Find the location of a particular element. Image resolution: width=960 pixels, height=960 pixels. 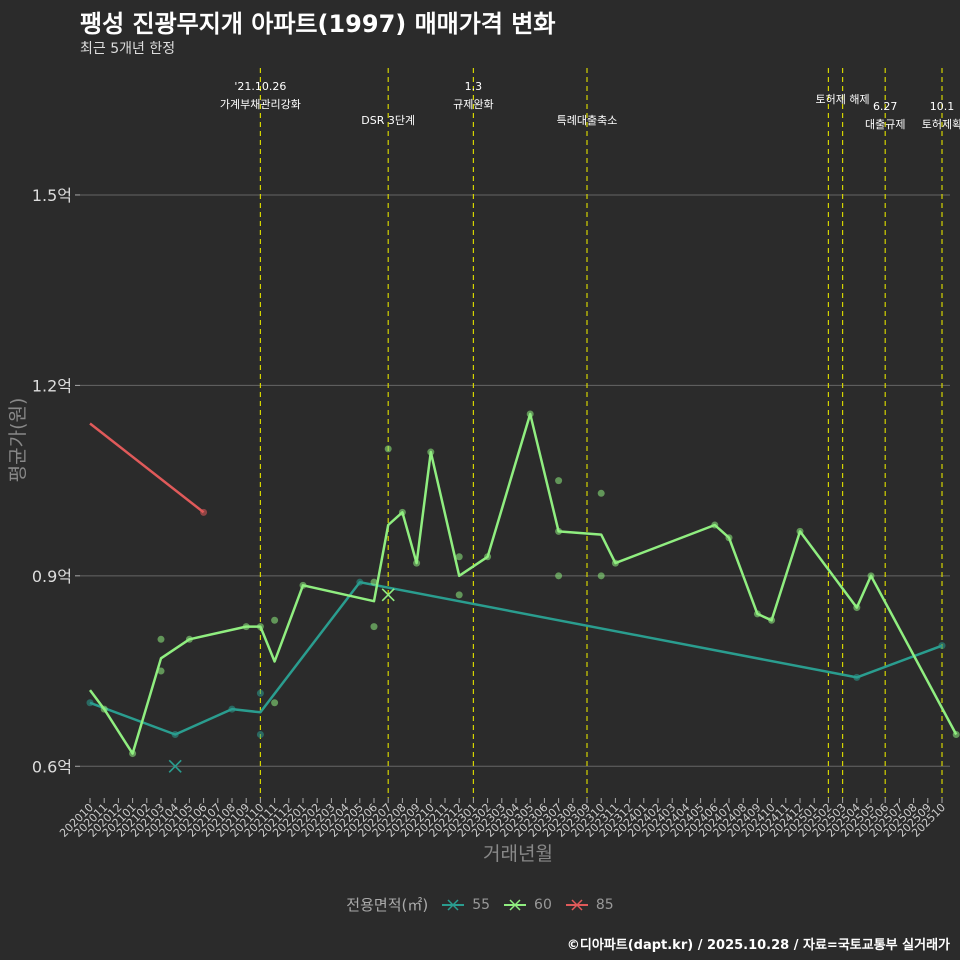

y-tick-label: 0.6억 is located at coordinates (52, 766).